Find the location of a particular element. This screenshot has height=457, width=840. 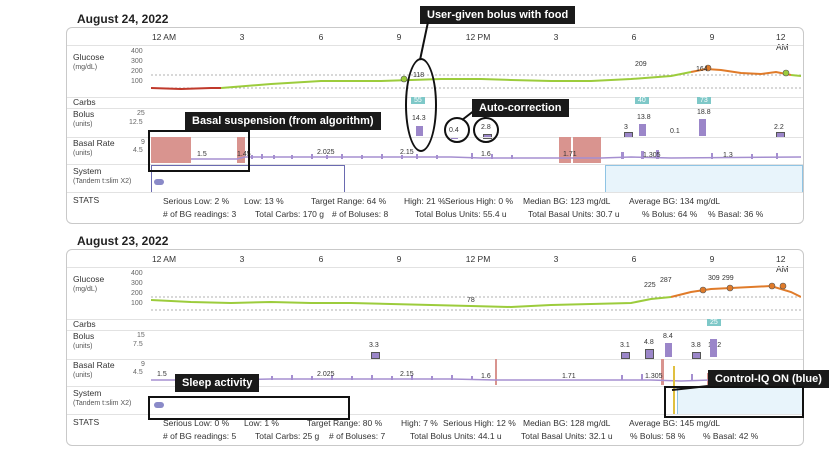

glucose-reading: 299 is located at coordinates (728, 278).